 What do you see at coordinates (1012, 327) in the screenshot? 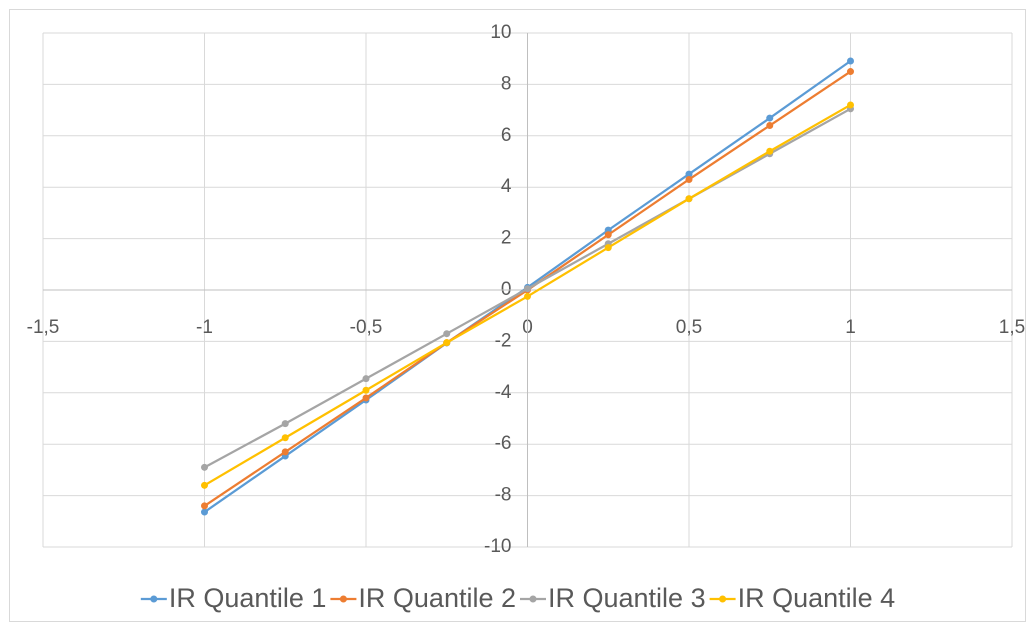
I see `x-tick-label: 1,5` at bounding box center [1012, 327].